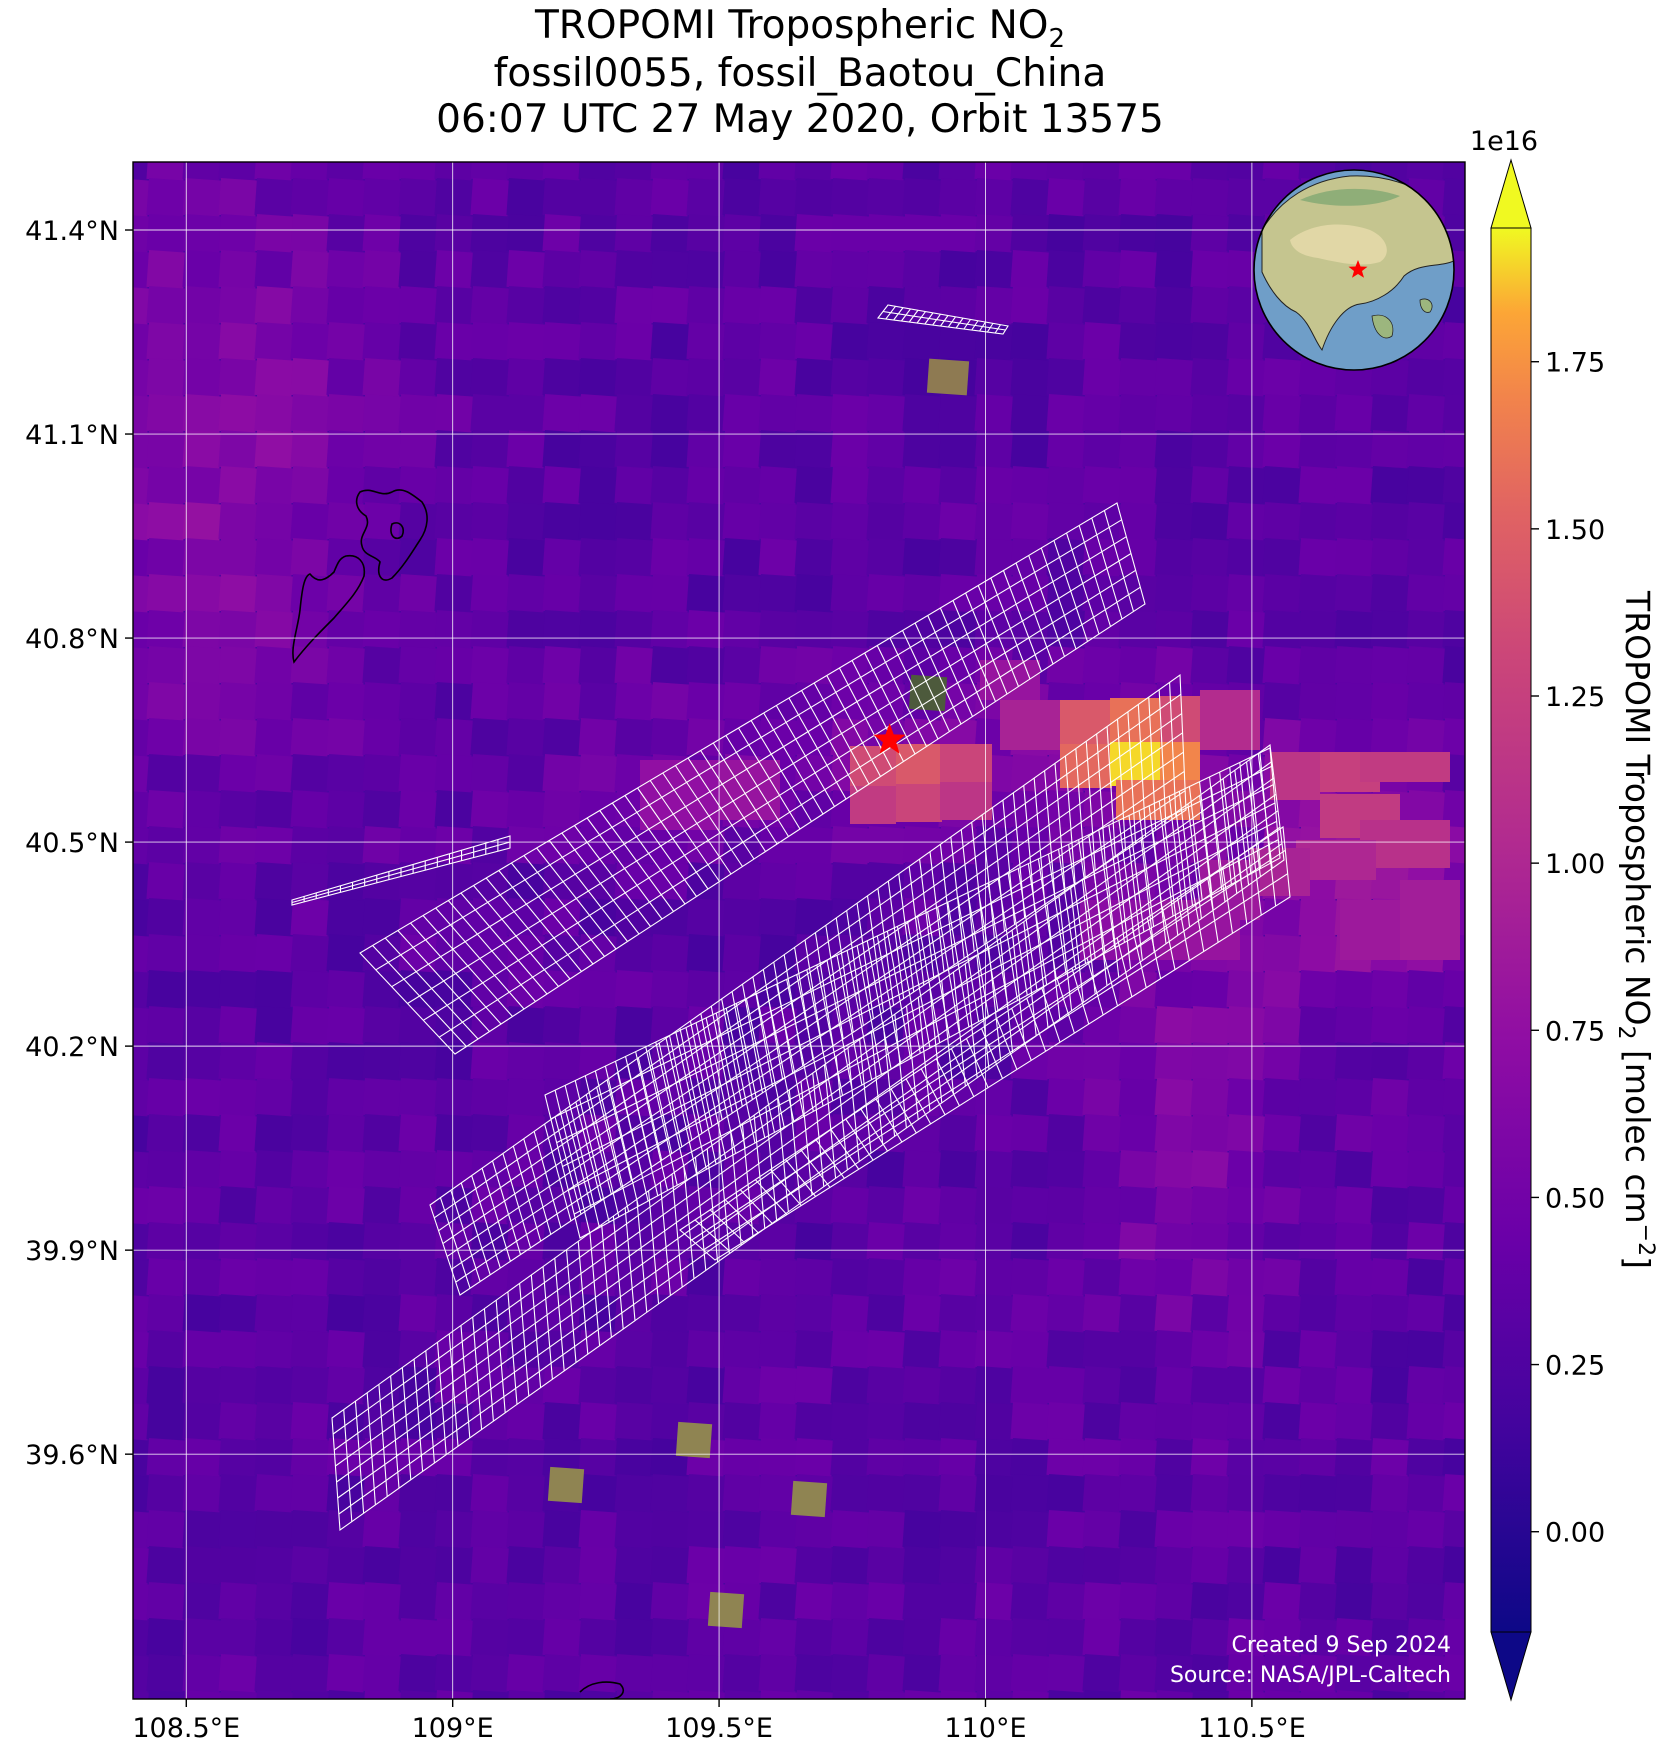 This screenshot has height=1752, width=1666. Describe the element at coordinates (391, 535) in the screenshot. I see `lake-outline` at that location.